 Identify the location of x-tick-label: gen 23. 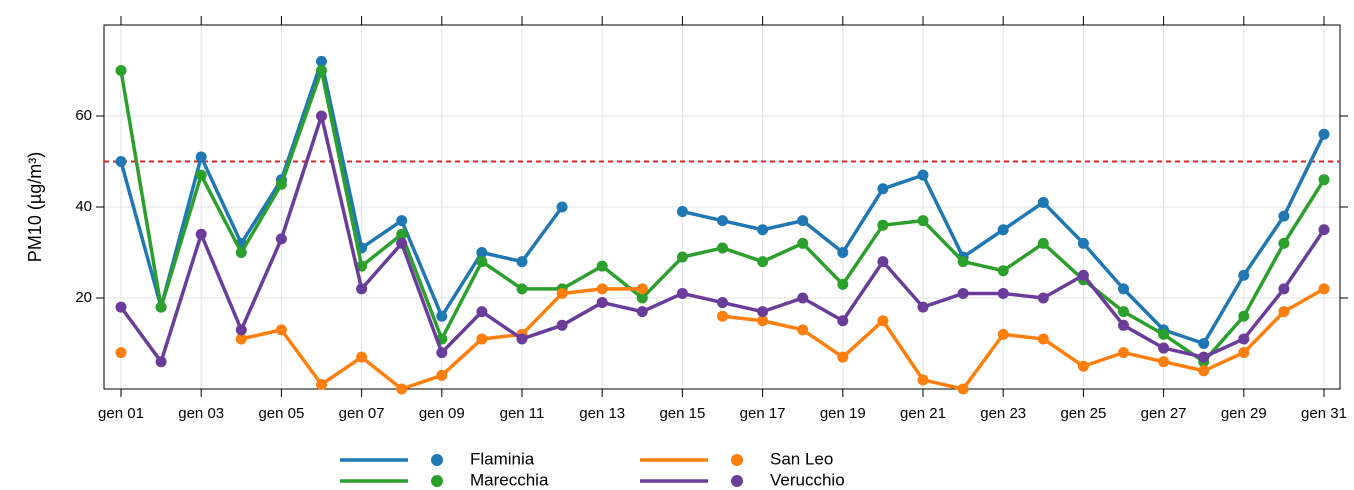
(1003, 413).